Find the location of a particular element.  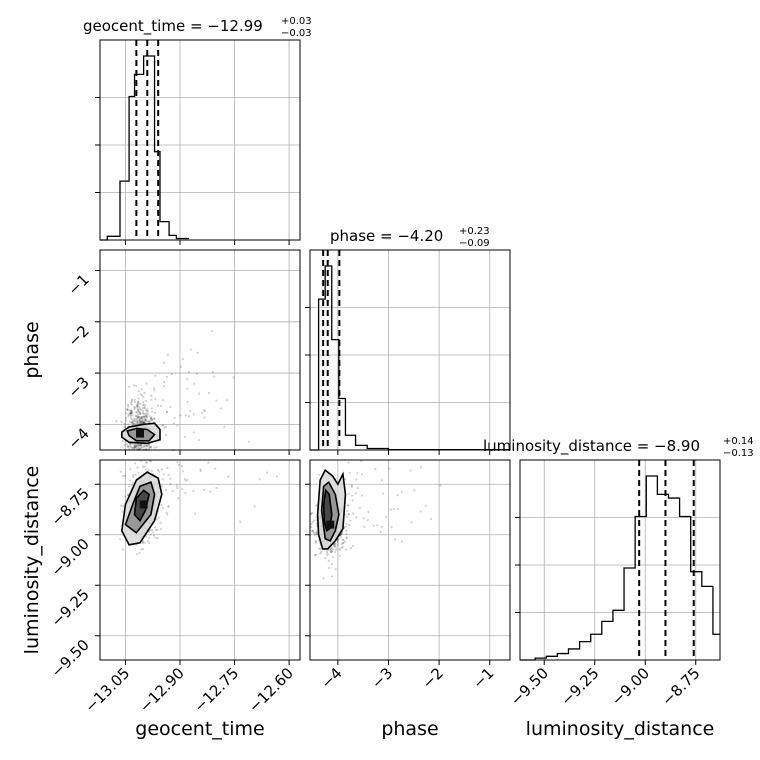

ylabel-luminosity-distance: luminosity_distance is located at coordinates (32, 560).